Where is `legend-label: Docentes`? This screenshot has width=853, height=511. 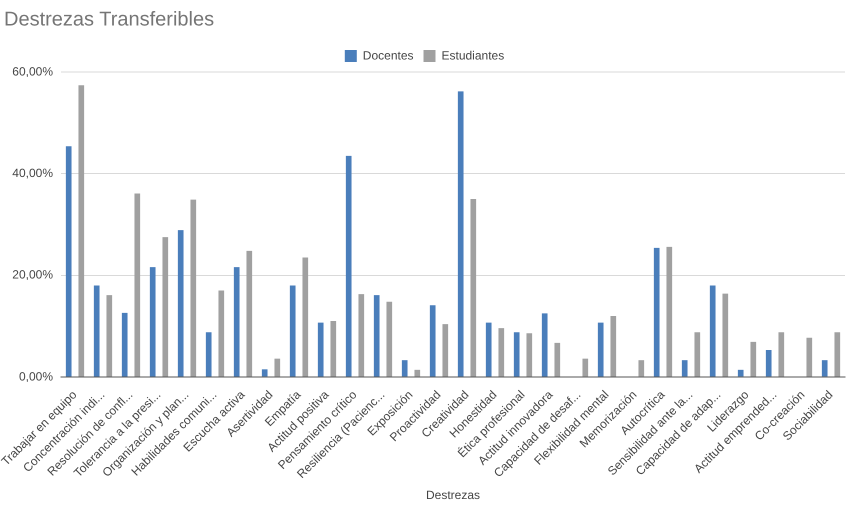 legend-label: Docentes is located at coordinates (388, 55).